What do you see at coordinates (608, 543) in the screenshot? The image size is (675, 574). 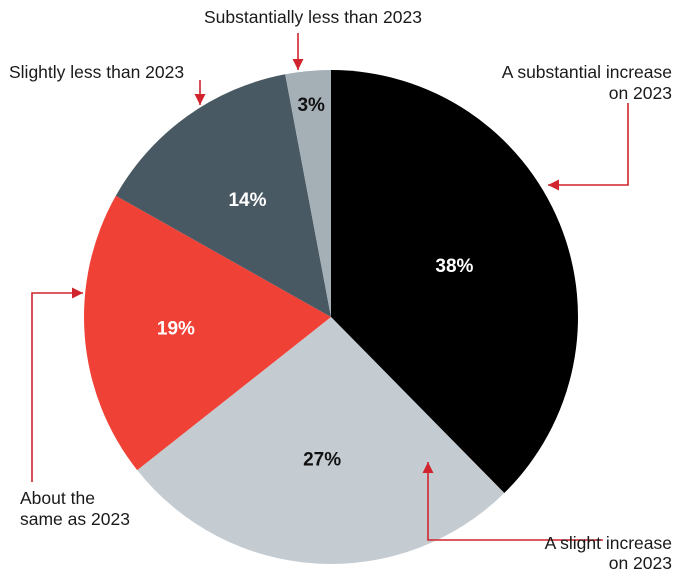 I see `annotation-label-line: A slight increase` at bounding box center [608, 543].